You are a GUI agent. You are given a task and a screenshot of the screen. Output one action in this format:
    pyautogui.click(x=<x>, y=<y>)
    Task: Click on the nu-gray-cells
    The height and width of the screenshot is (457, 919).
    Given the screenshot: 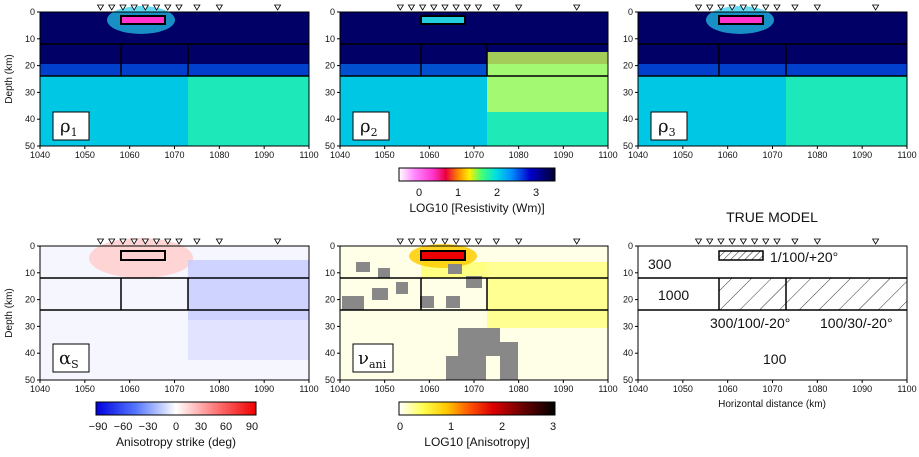 What is the action you would take?
    pyautogui.click(x=430, y=321)
    